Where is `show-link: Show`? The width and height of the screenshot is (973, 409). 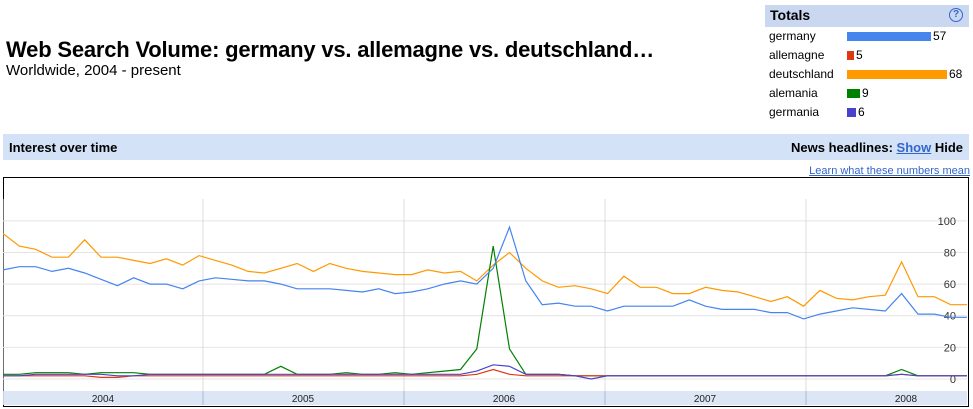
show-link: Show is located at coordinates (914, 147).